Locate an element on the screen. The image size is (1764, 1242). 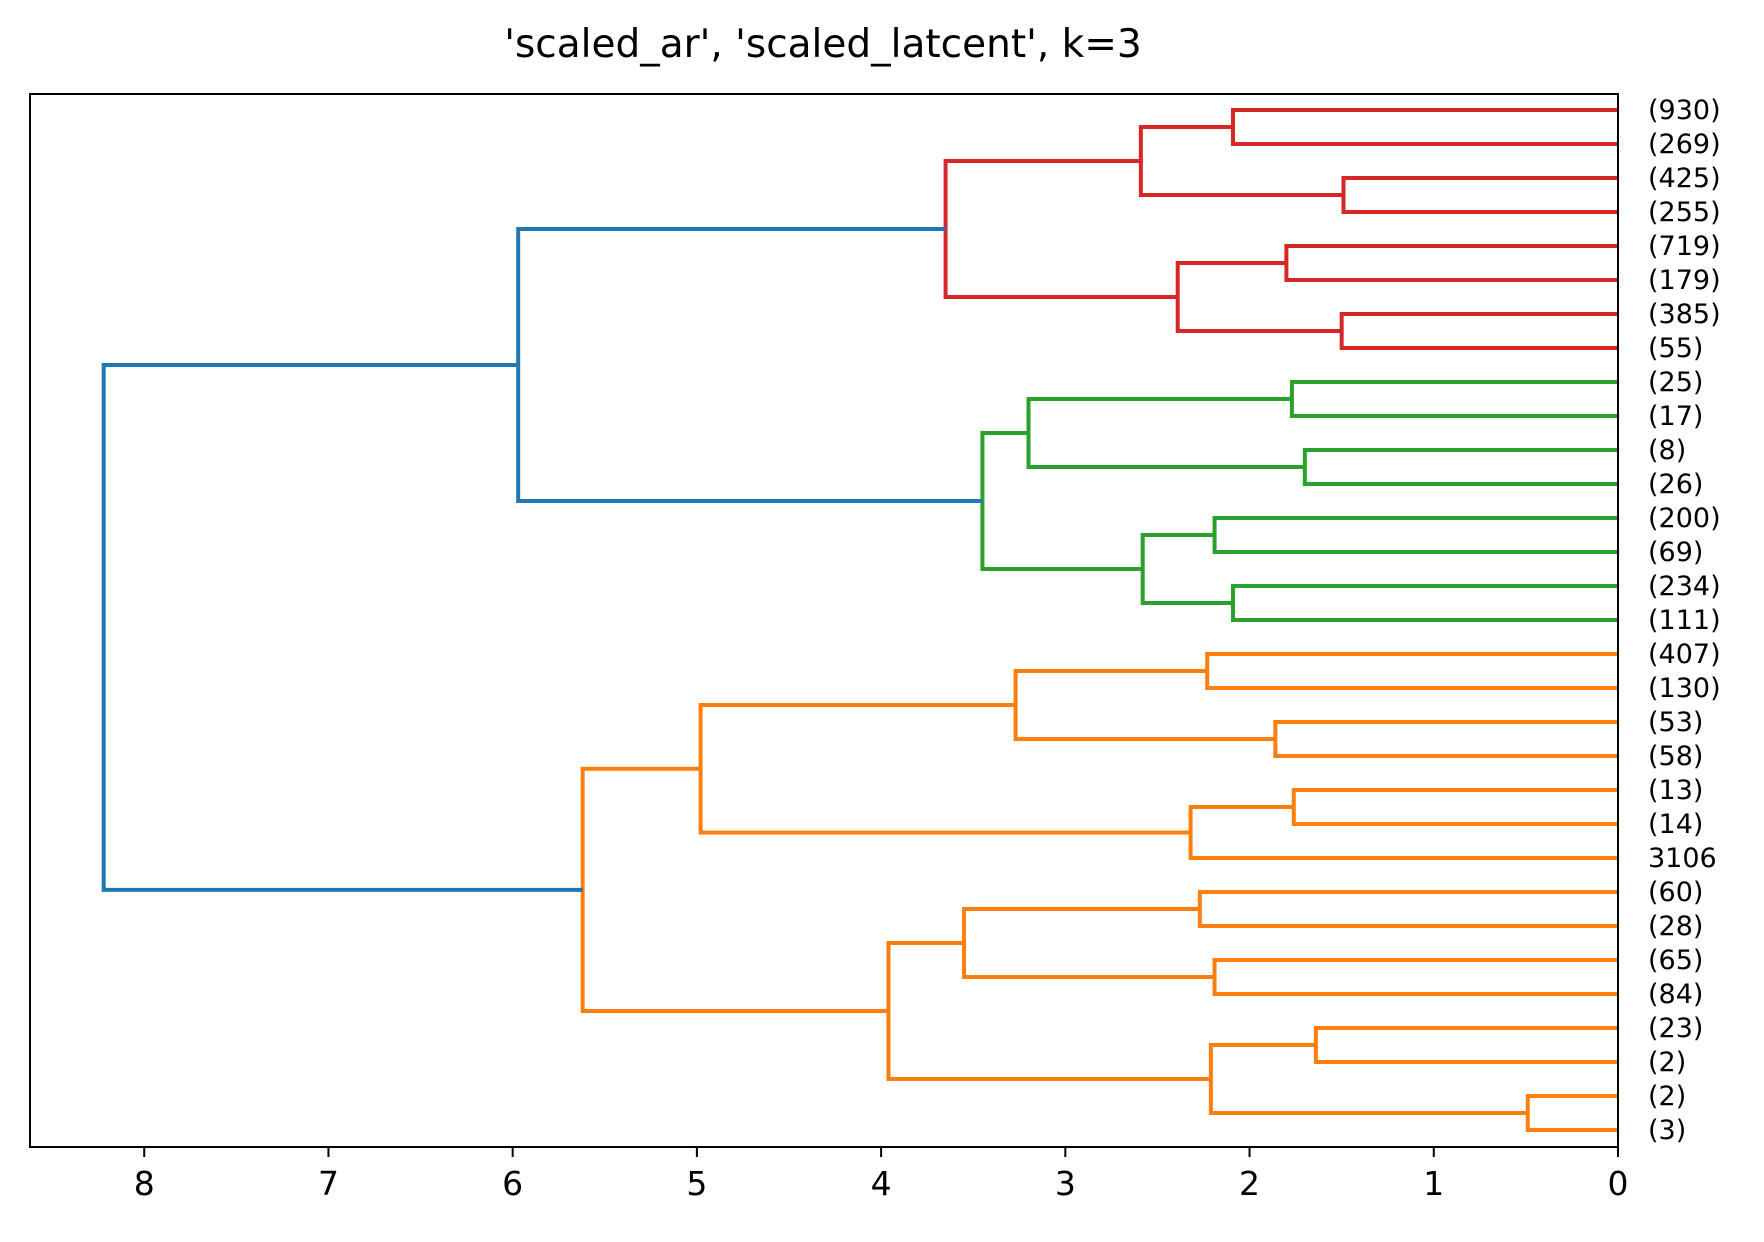
leaf-label: (60) is located at coordinates (1675, 892).